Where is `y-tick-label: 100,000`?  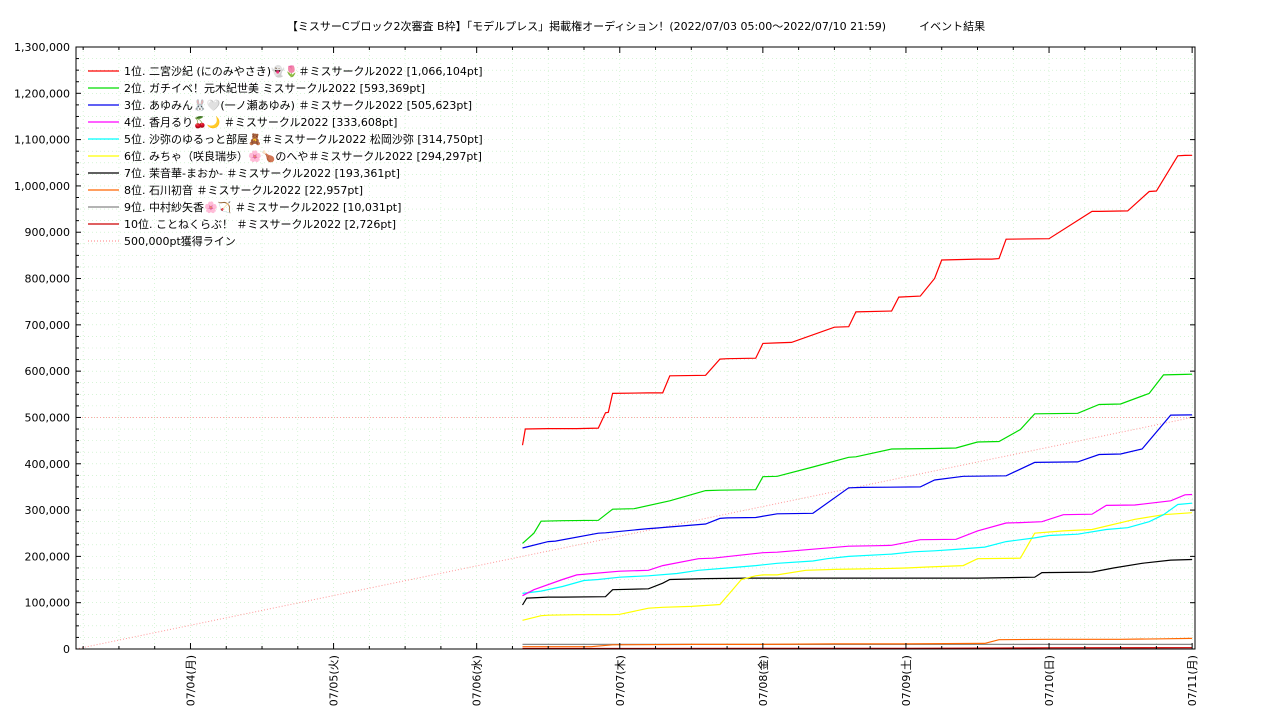
y-tick-label: 100,000 is located at coordinates (48, 603).